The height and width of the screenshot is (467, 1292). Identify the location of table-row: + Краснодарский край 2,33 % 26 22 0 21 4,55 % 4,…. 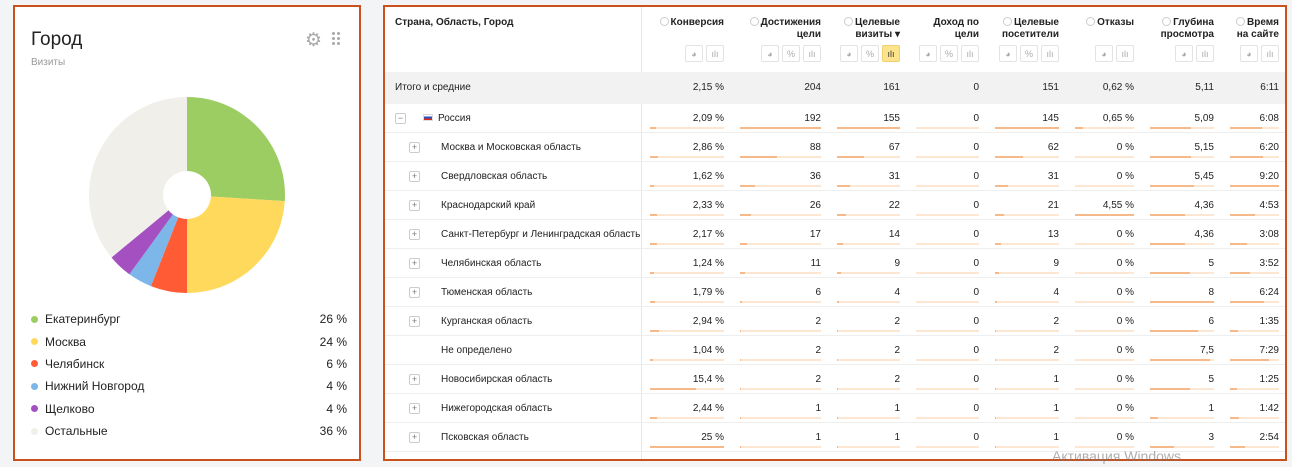
(835, 205).